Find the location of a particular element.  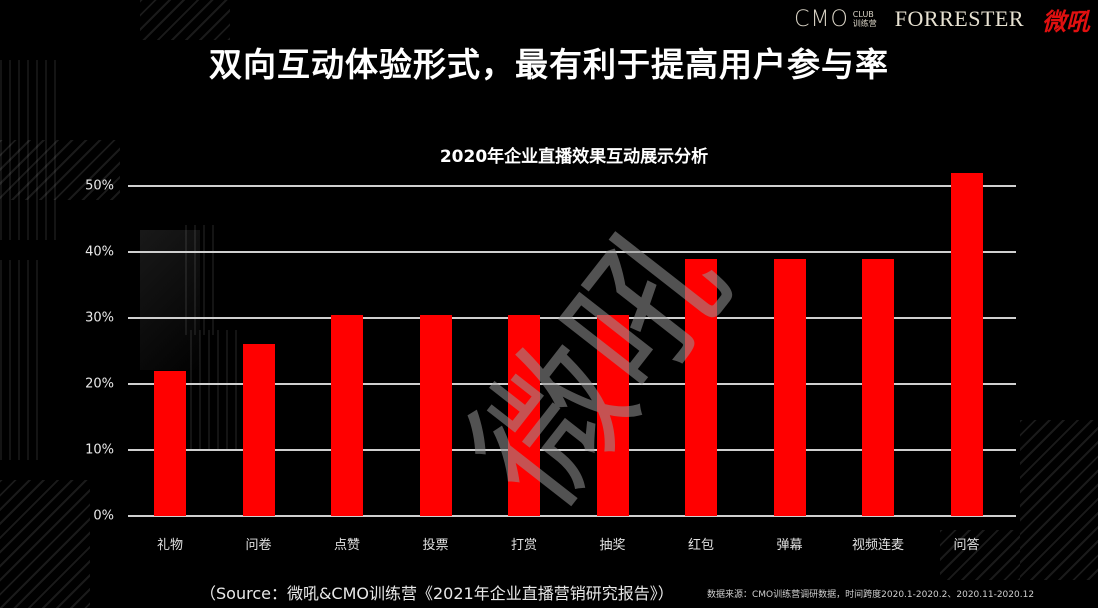

y-tick-label: 40% is located at coordinates (99, 252).